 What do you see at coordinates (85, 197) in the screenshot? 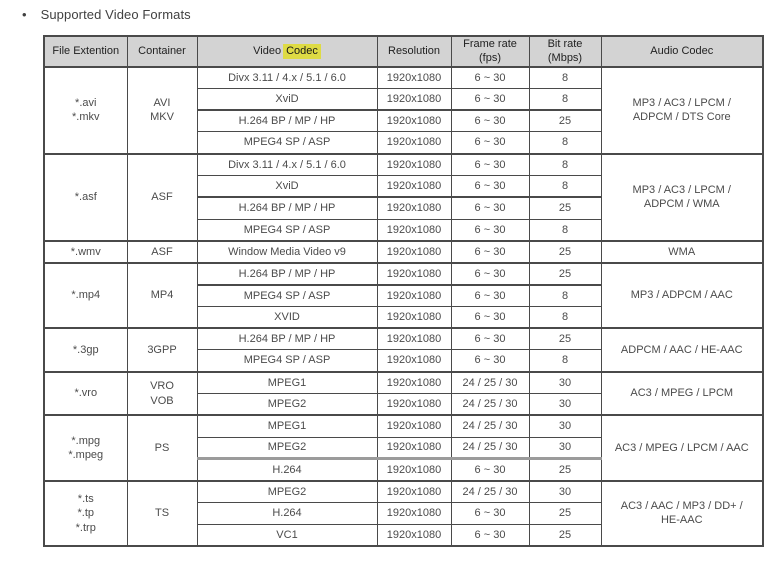
I see `file-extension-cell: *.asf` at bounding box center [85, 197].